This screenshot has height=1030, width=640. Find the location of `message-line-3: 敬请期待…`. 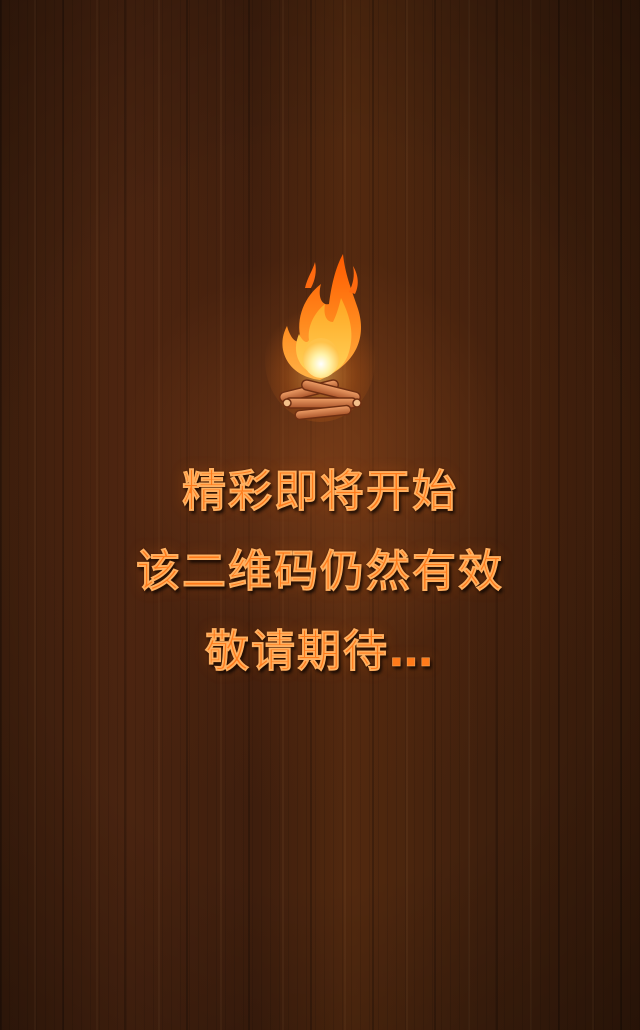

message-line-3: 敬请期待… is located at coordinates (320, 652).